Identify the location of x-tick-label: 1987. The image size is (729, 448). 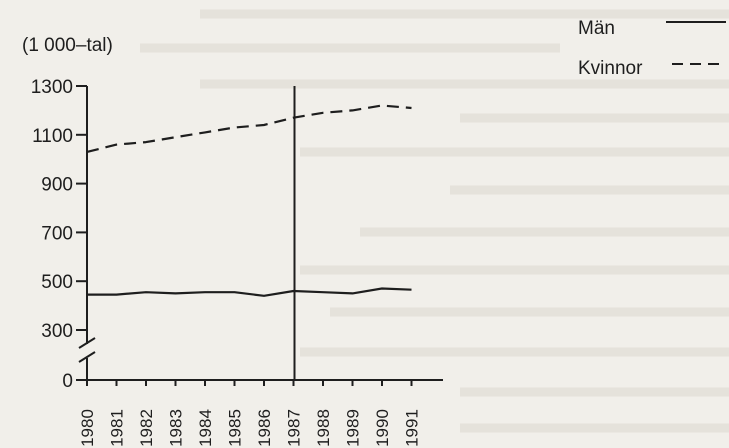
(294, 428).